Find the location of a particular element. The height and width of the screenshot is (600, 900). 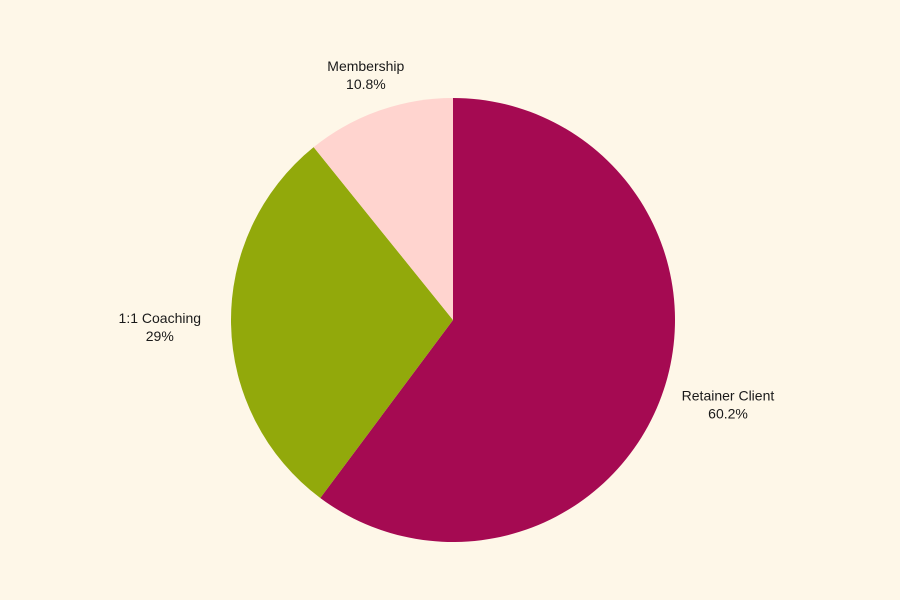

slice-label-membership: Membership is located at coordinates (365, 66).